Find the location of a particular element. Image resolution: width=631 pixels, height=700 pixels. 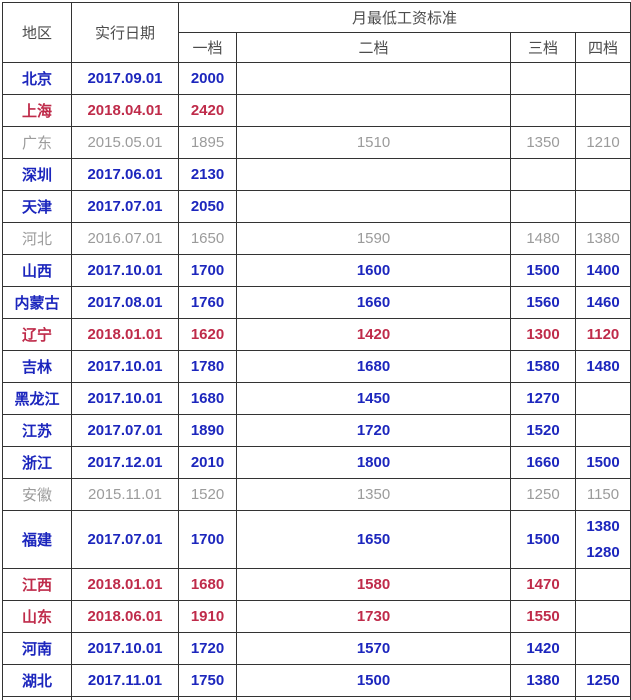

table-row: 浙江 2017.12.01 2010 1800 1660 1500 is located at coordinates (316, 462).